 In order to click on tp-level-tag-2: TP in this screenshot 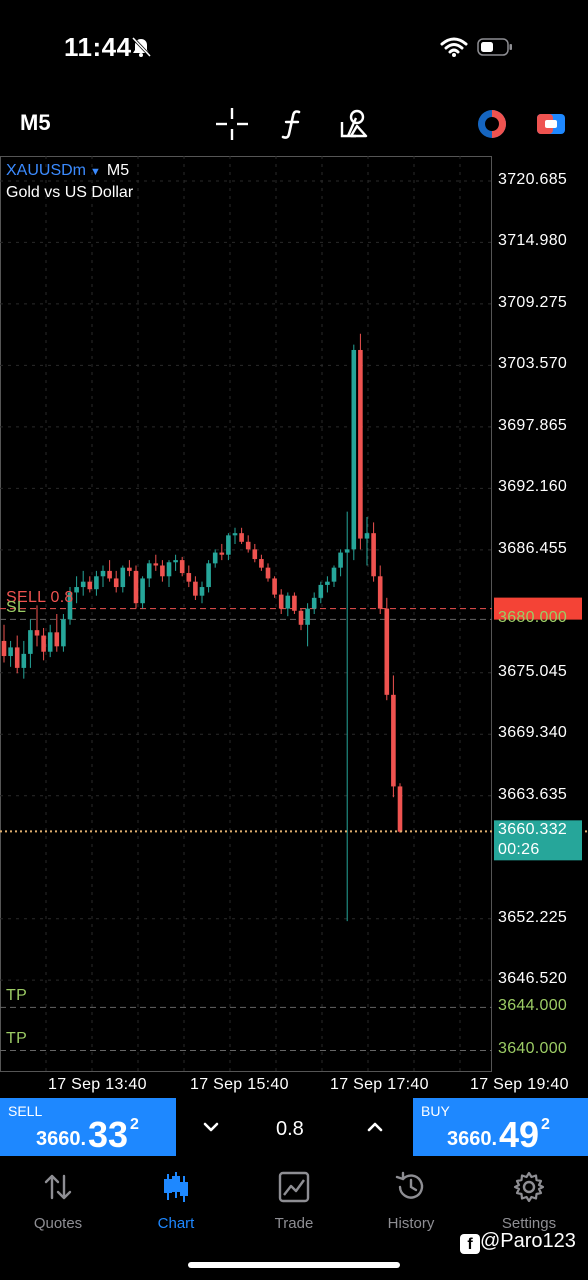, I will do `click(17, 1039)`.